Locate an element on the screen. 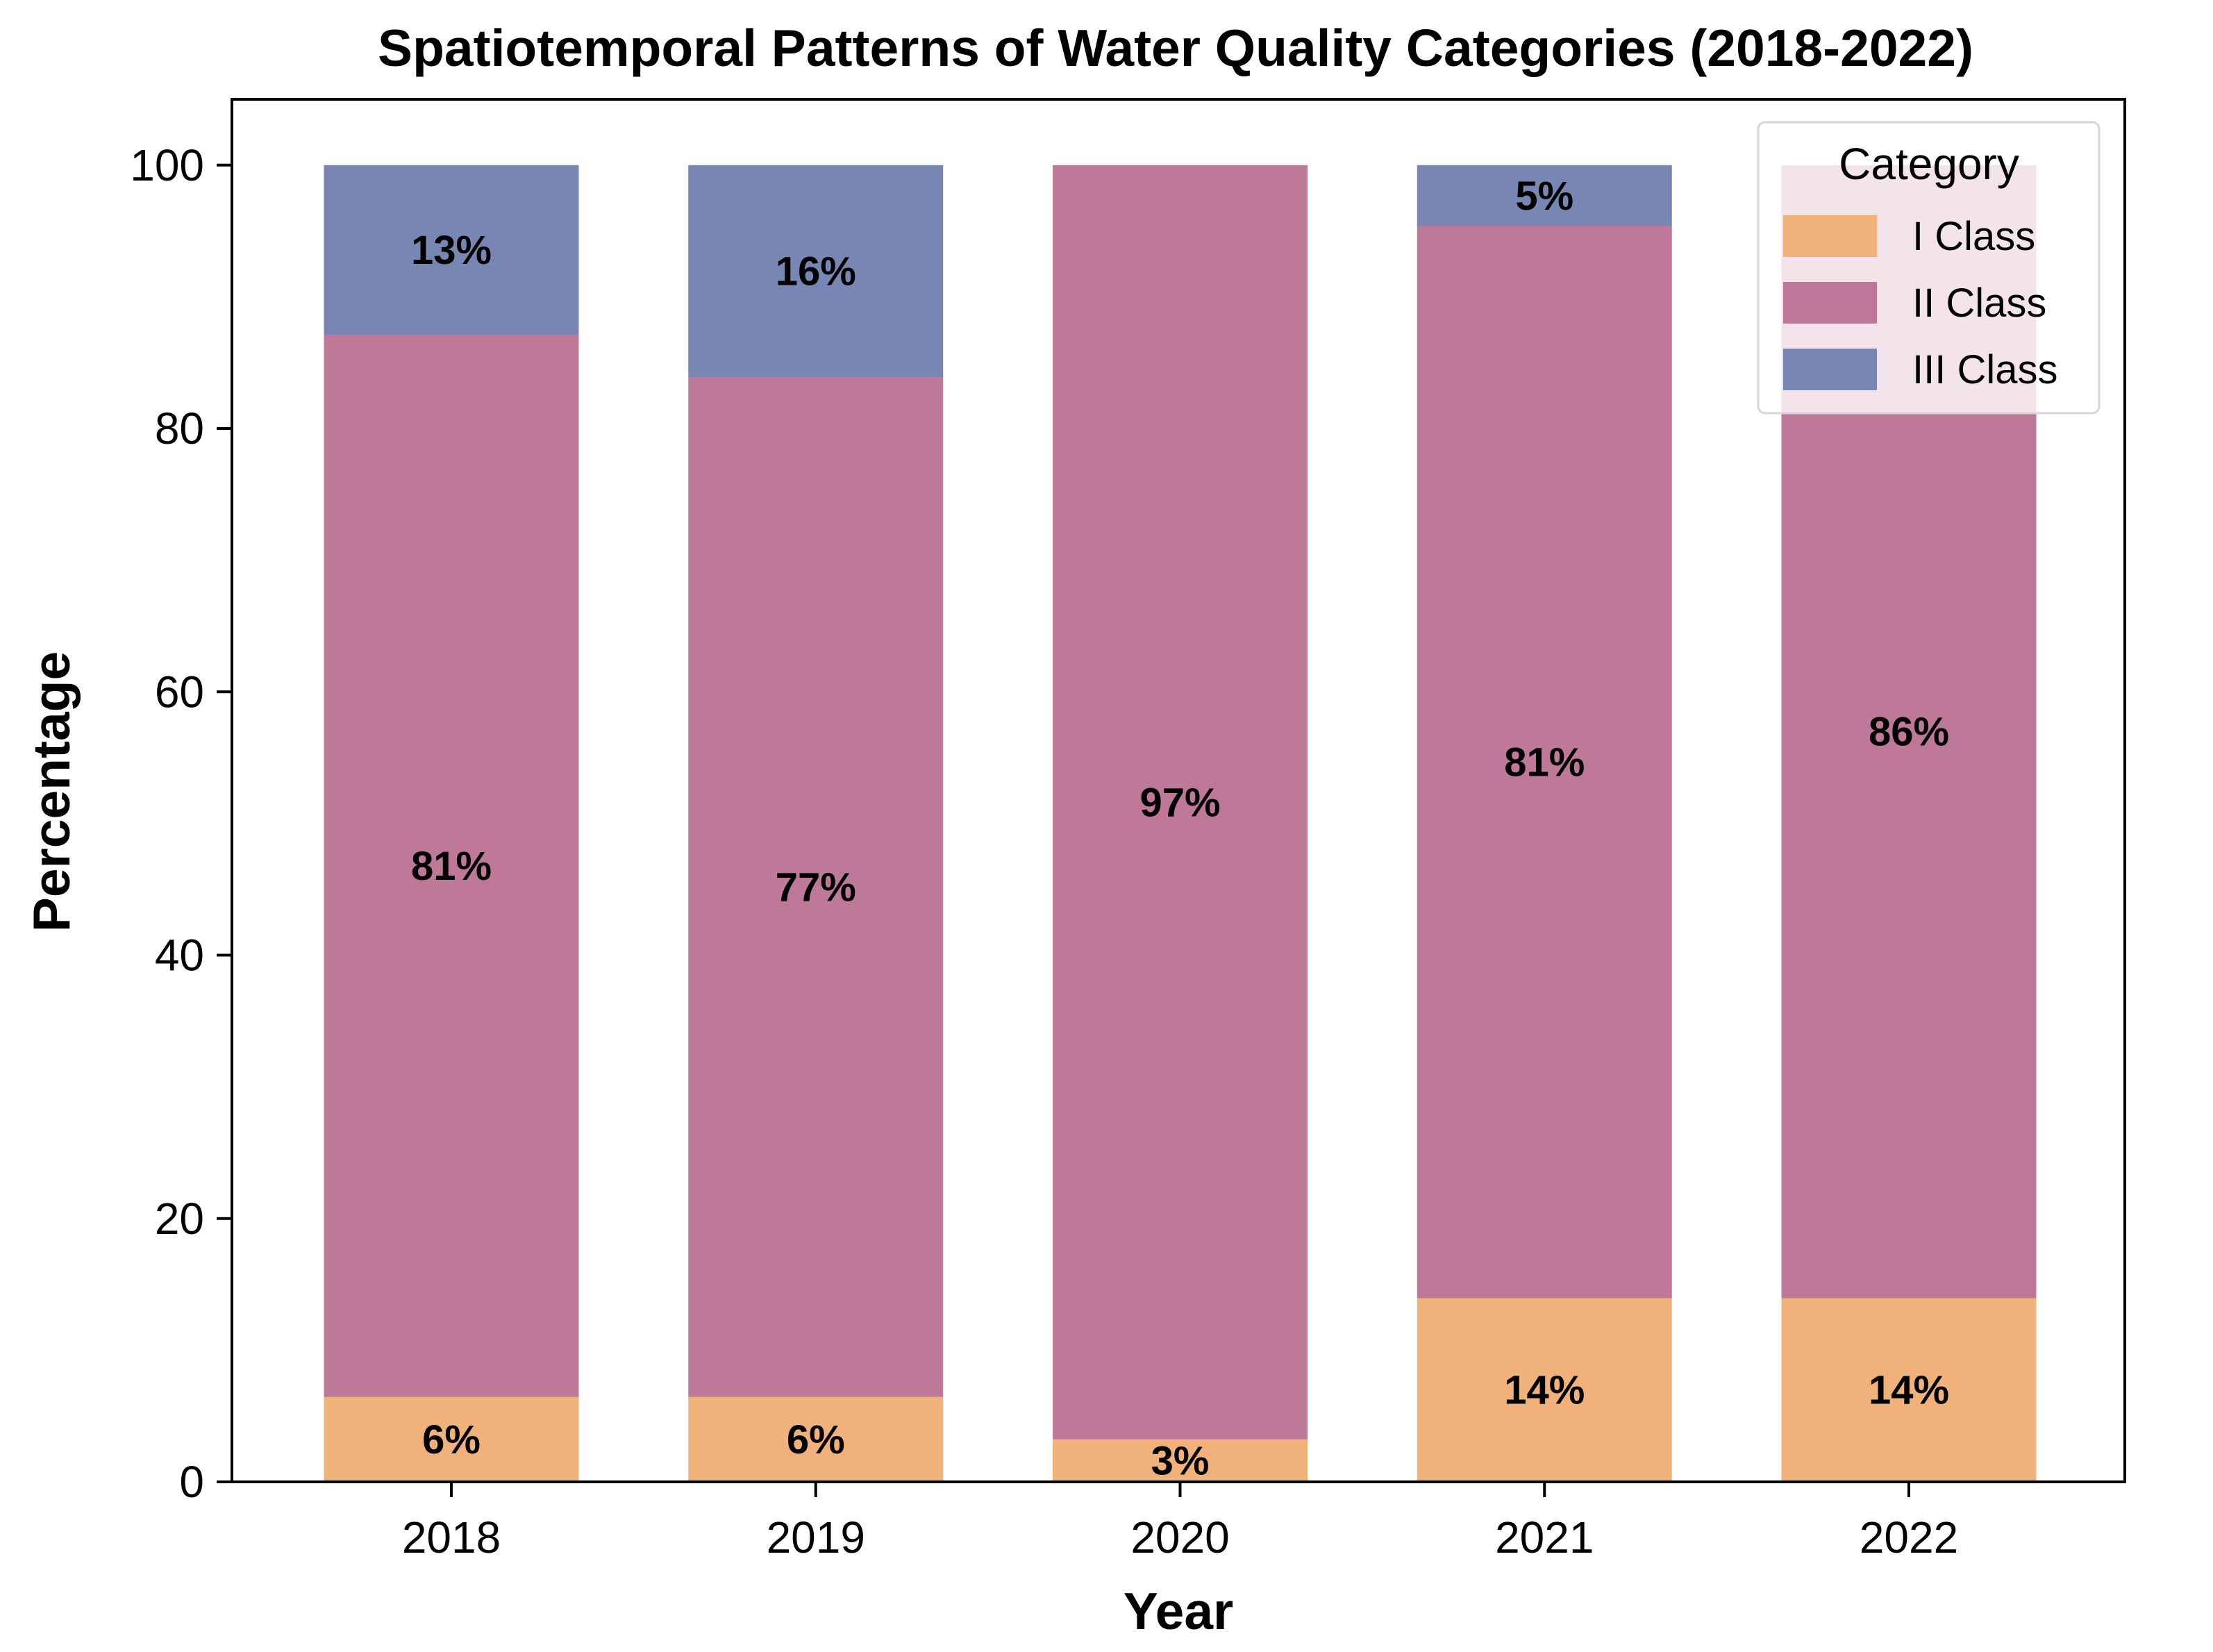 This screenshot has width=2213, height=1652. y-axis: 0 20 40 60 80 100 is located at coordinates (181, 823).